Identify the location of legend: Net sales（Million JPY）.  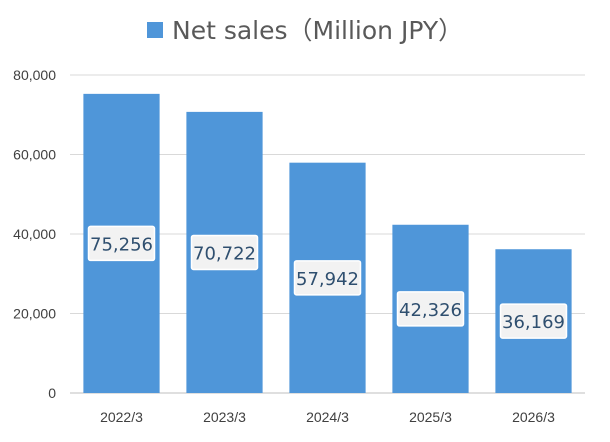
(305, 30).